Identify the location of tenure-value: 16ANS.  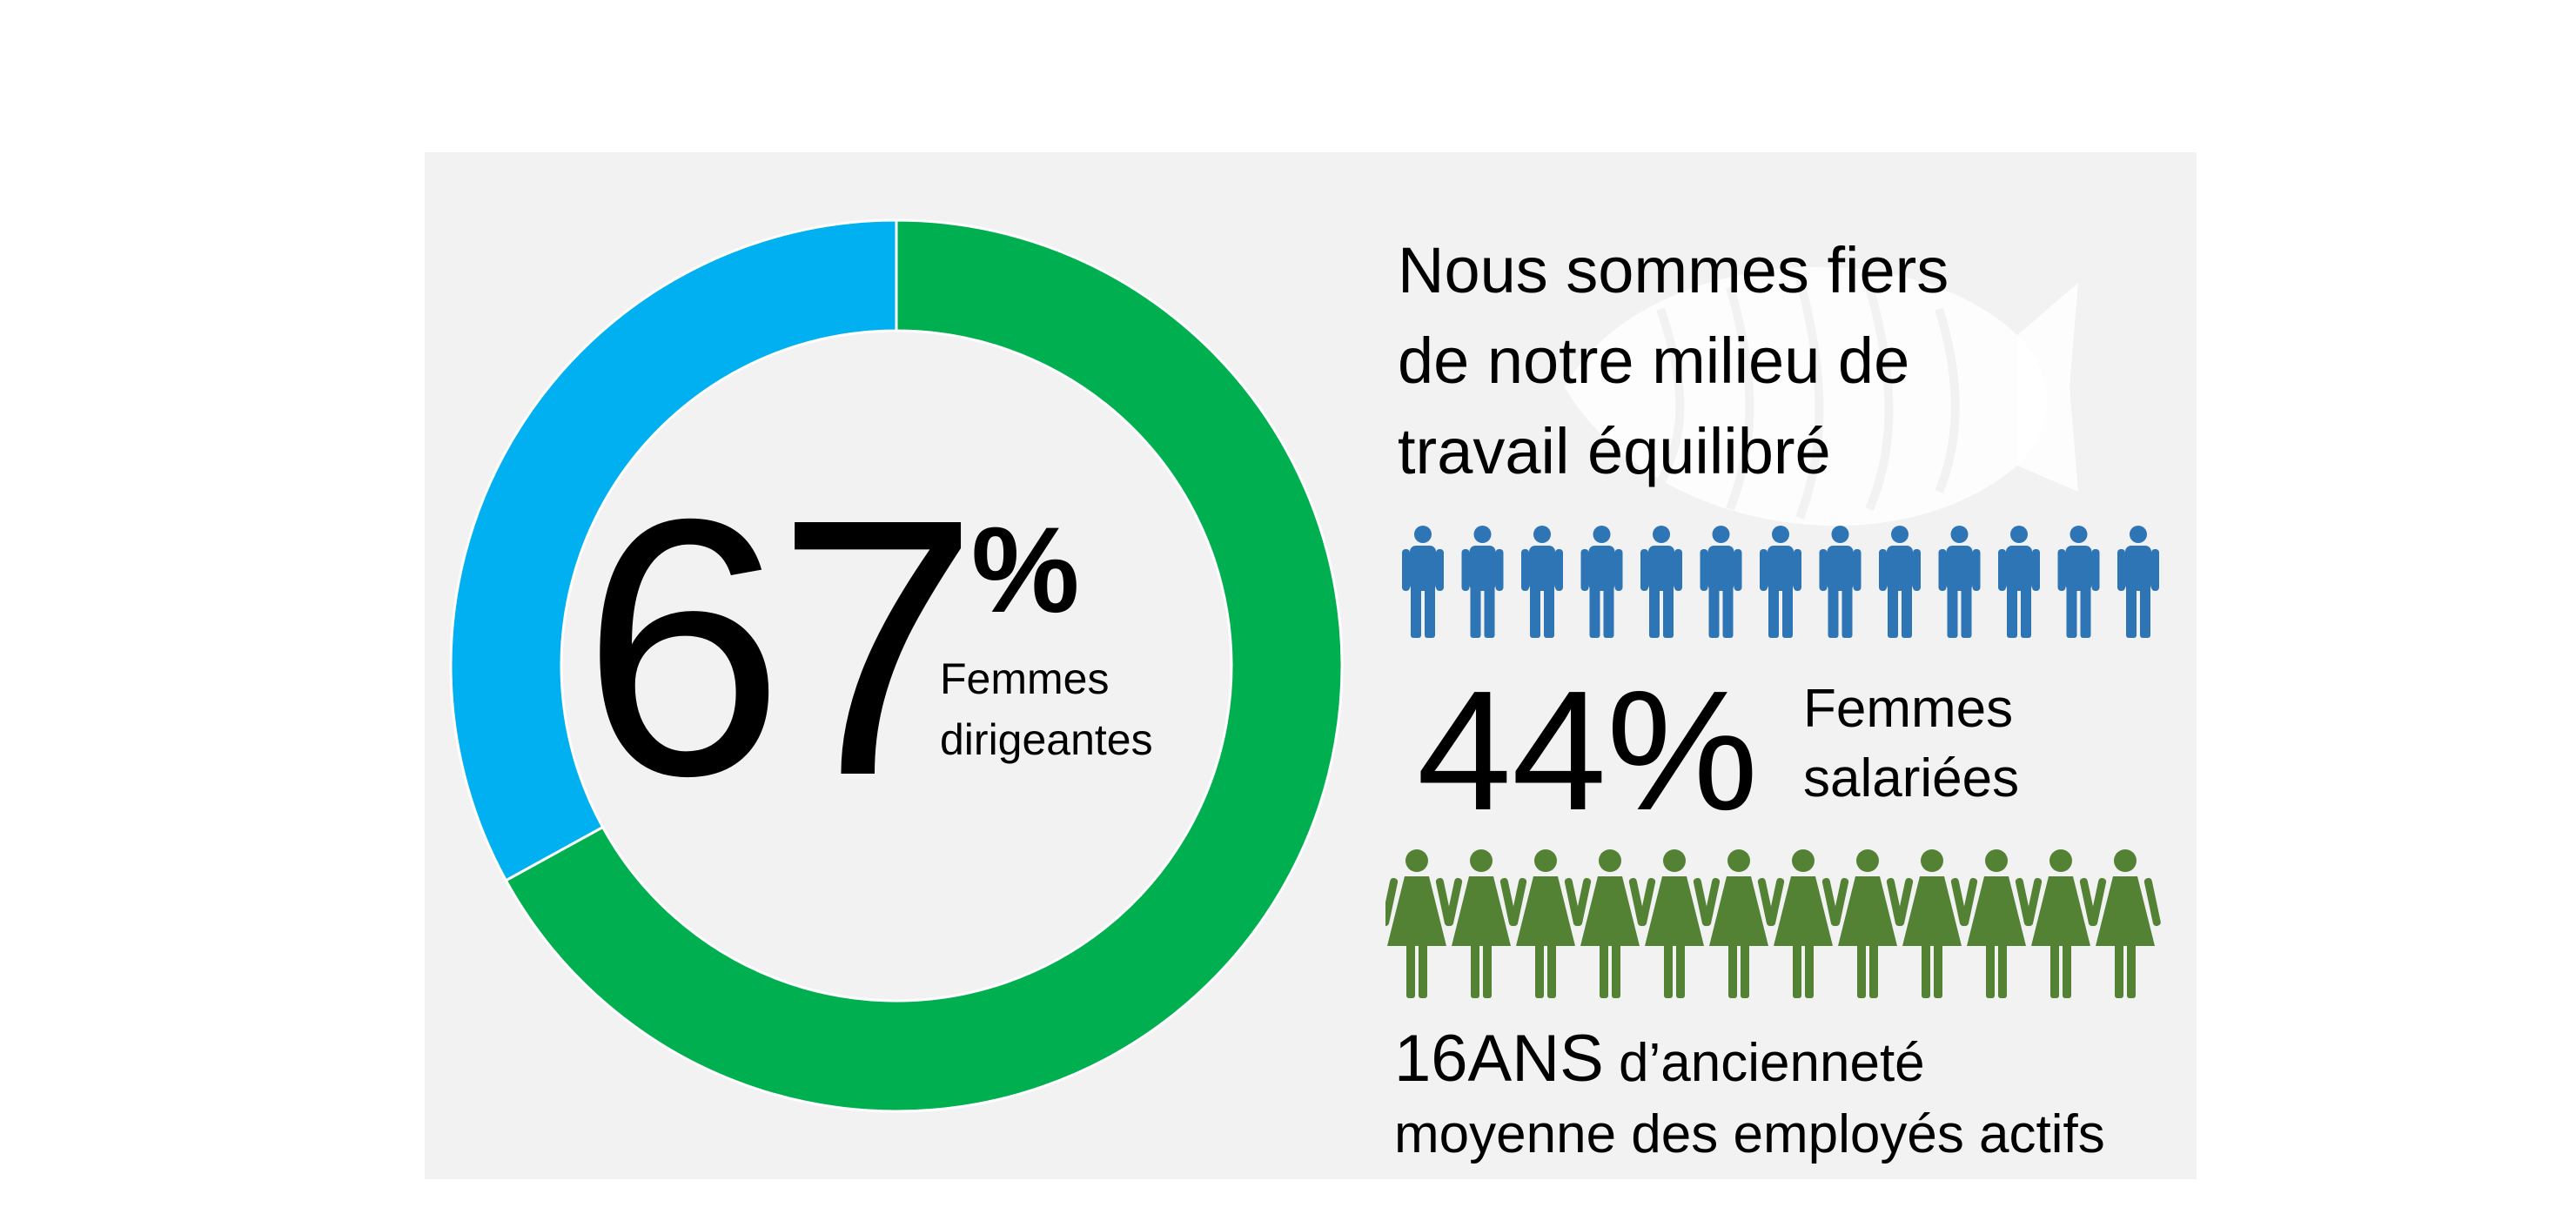
(1499, 1059).